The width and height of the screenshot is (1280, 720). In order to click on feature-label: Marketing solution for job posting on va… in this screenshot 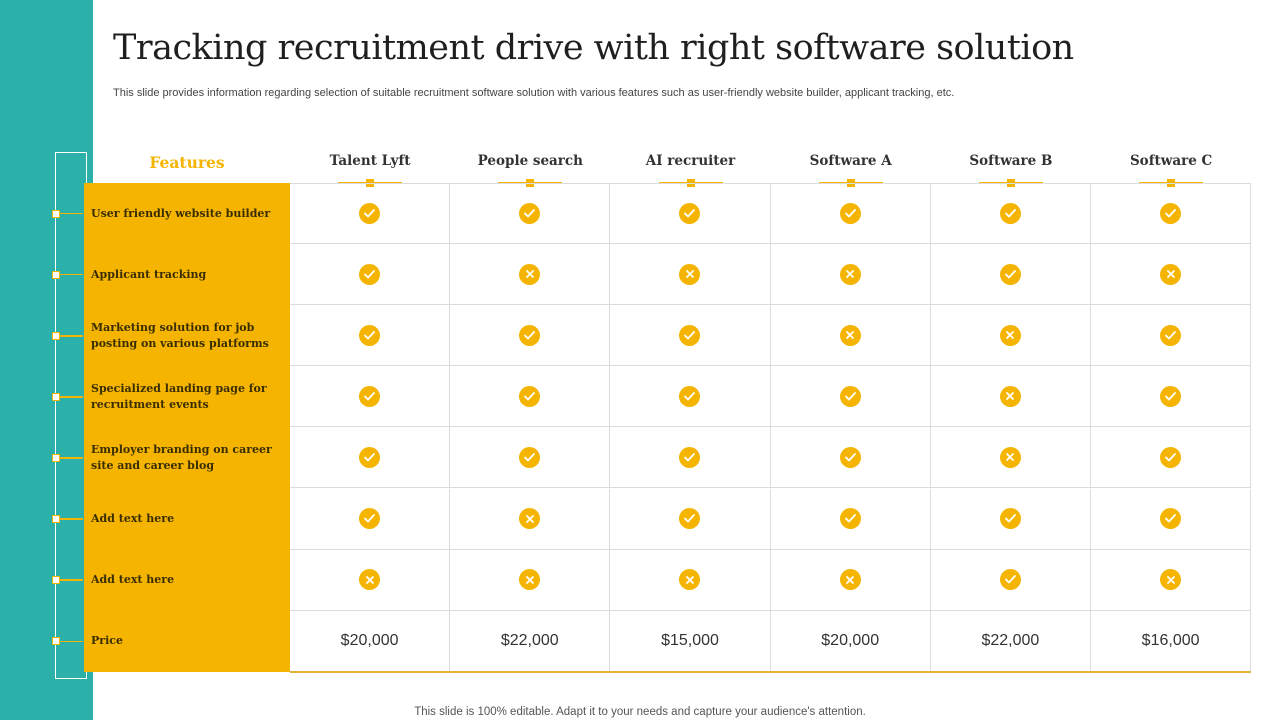, I will do `click(180, 335)`.